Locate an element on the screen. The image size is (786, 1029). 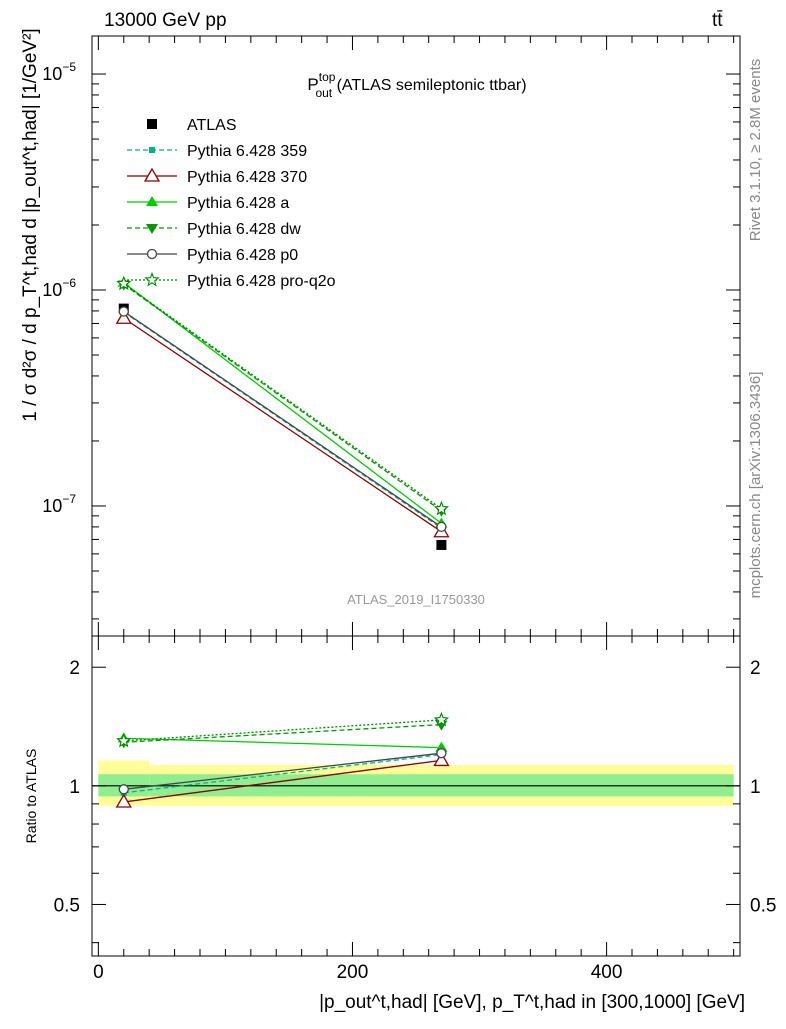
ratio-y-tick-label-right: 1 is located at coordinates (755, 787).